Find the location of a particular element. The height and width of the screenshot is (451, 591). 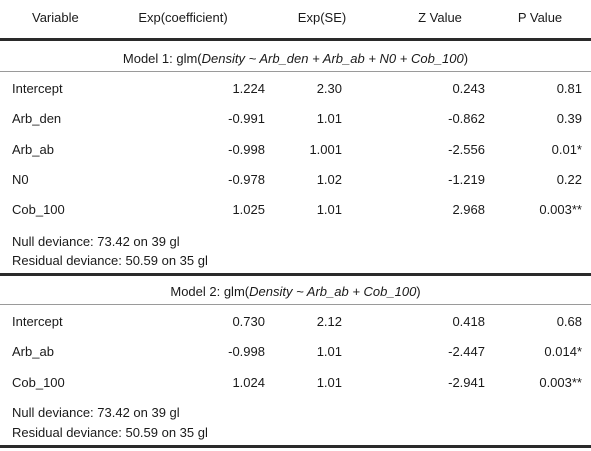

row-exp-coef: 1.025 is located at coordinates (248, 209).